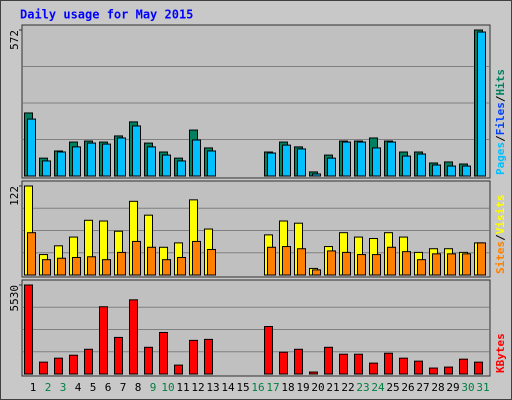 This screenshot has width=512, height=400. Describe the element at coordinates (153, 387) in the screenshot. I see `x-tick-label: 9` at that location.